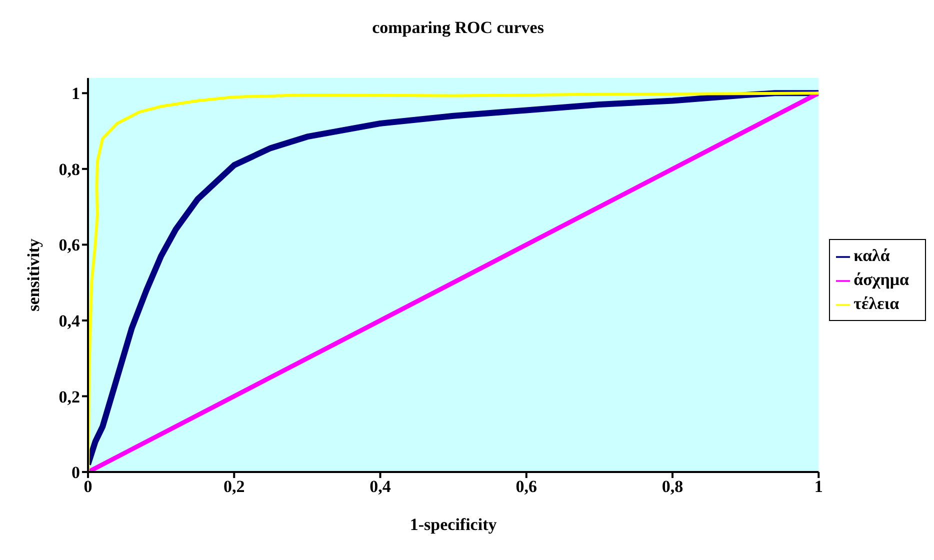 Image resolution: width=934 pixels, height=560 pixels. Describe the element at coordinates (673, 486) in the screenshot. I see `x-tick-label: 0,8` at that location.